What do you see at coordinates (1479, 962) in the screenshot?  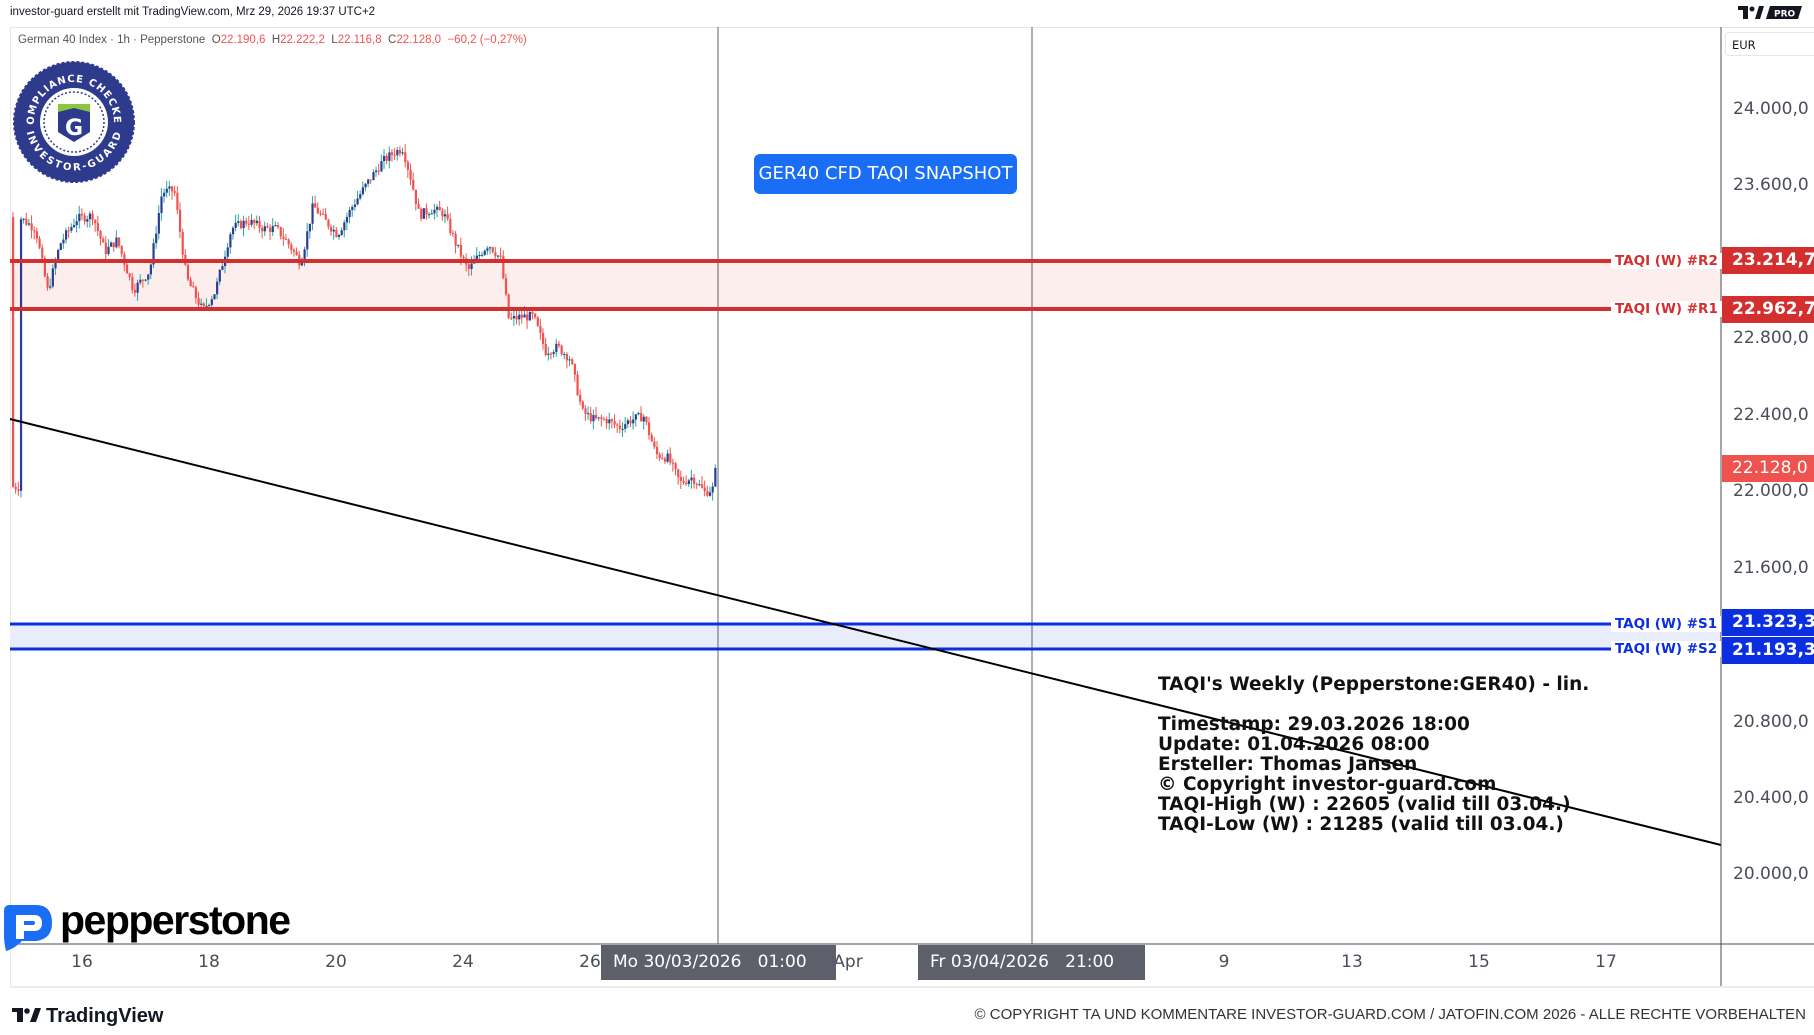 I see `time-tick: 15` at bounding box center [1479, 962].